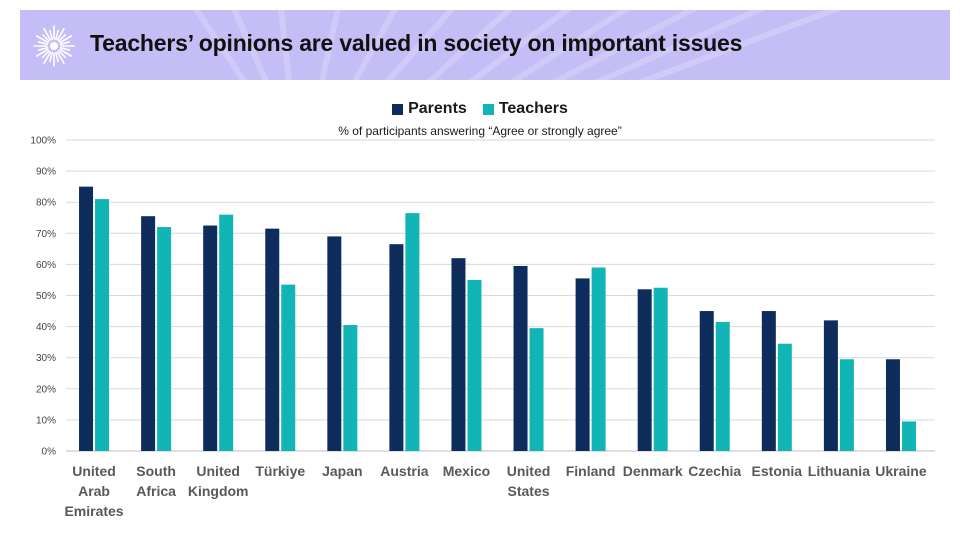 This screenshot has height=540, width=960. I want to click on y-tick-label: 80%, so click(46, 203).